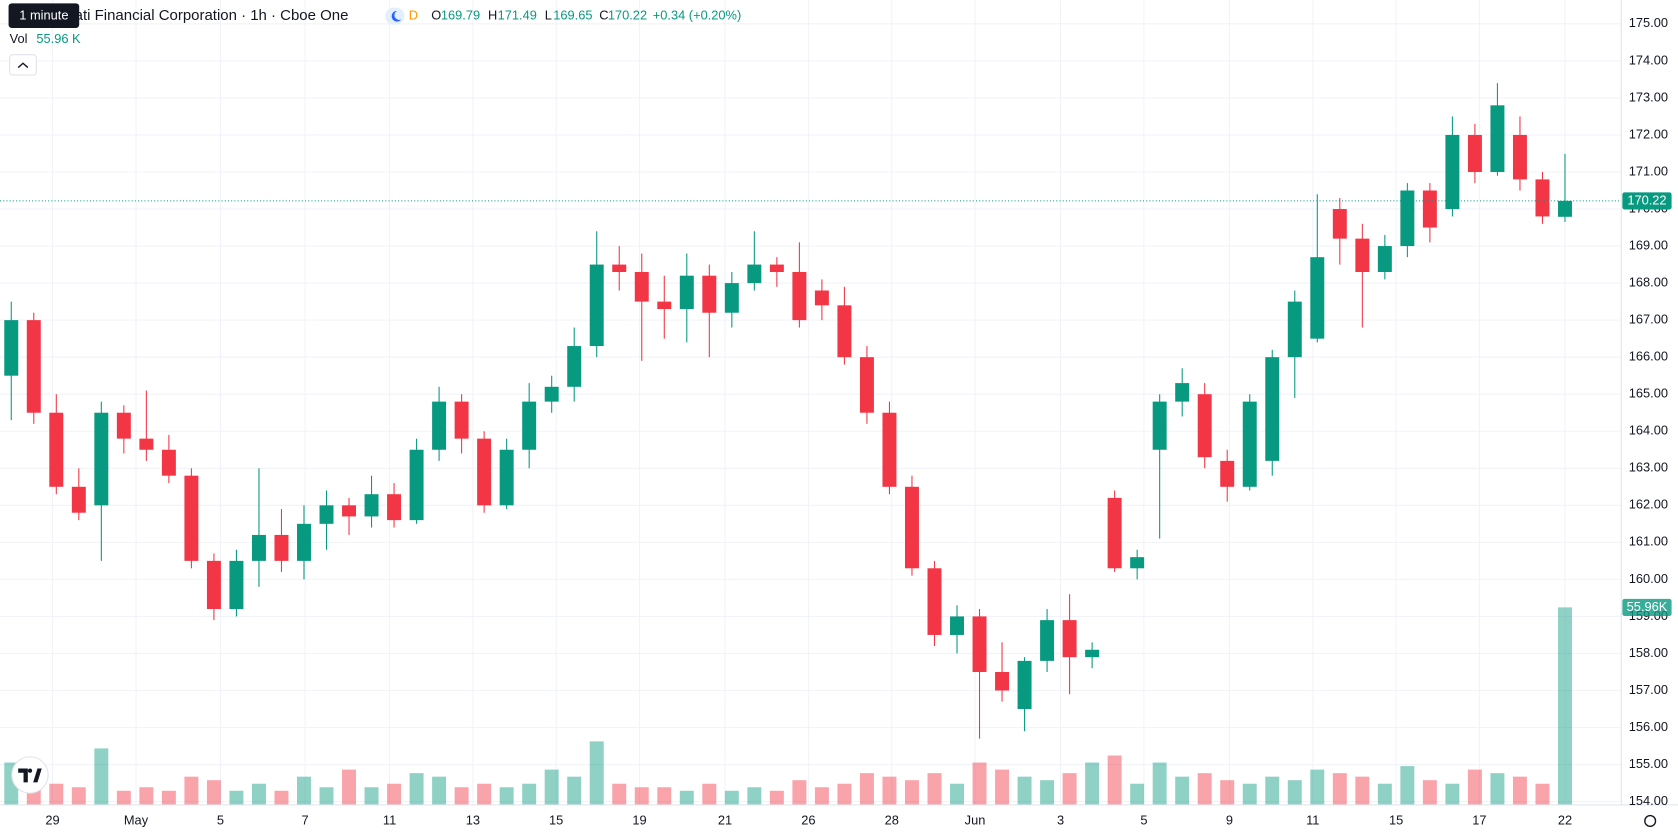 This screenshot has width=1678, height=835. What do you see at coordinates (58, 38) in the screenshot?
I see `volume-legend-value: 55.96 K` at bounding box center [58, 38].